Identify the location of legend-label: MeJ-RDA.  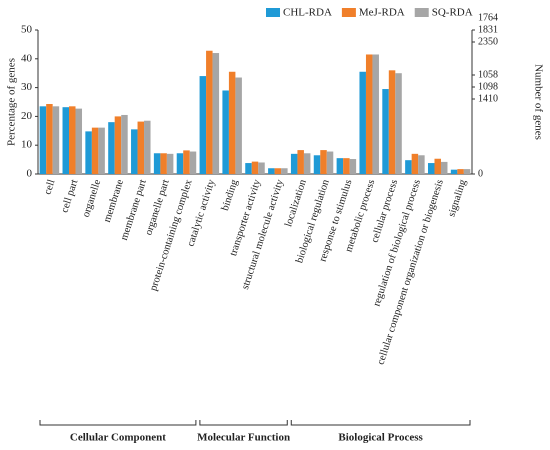
(382, 13).